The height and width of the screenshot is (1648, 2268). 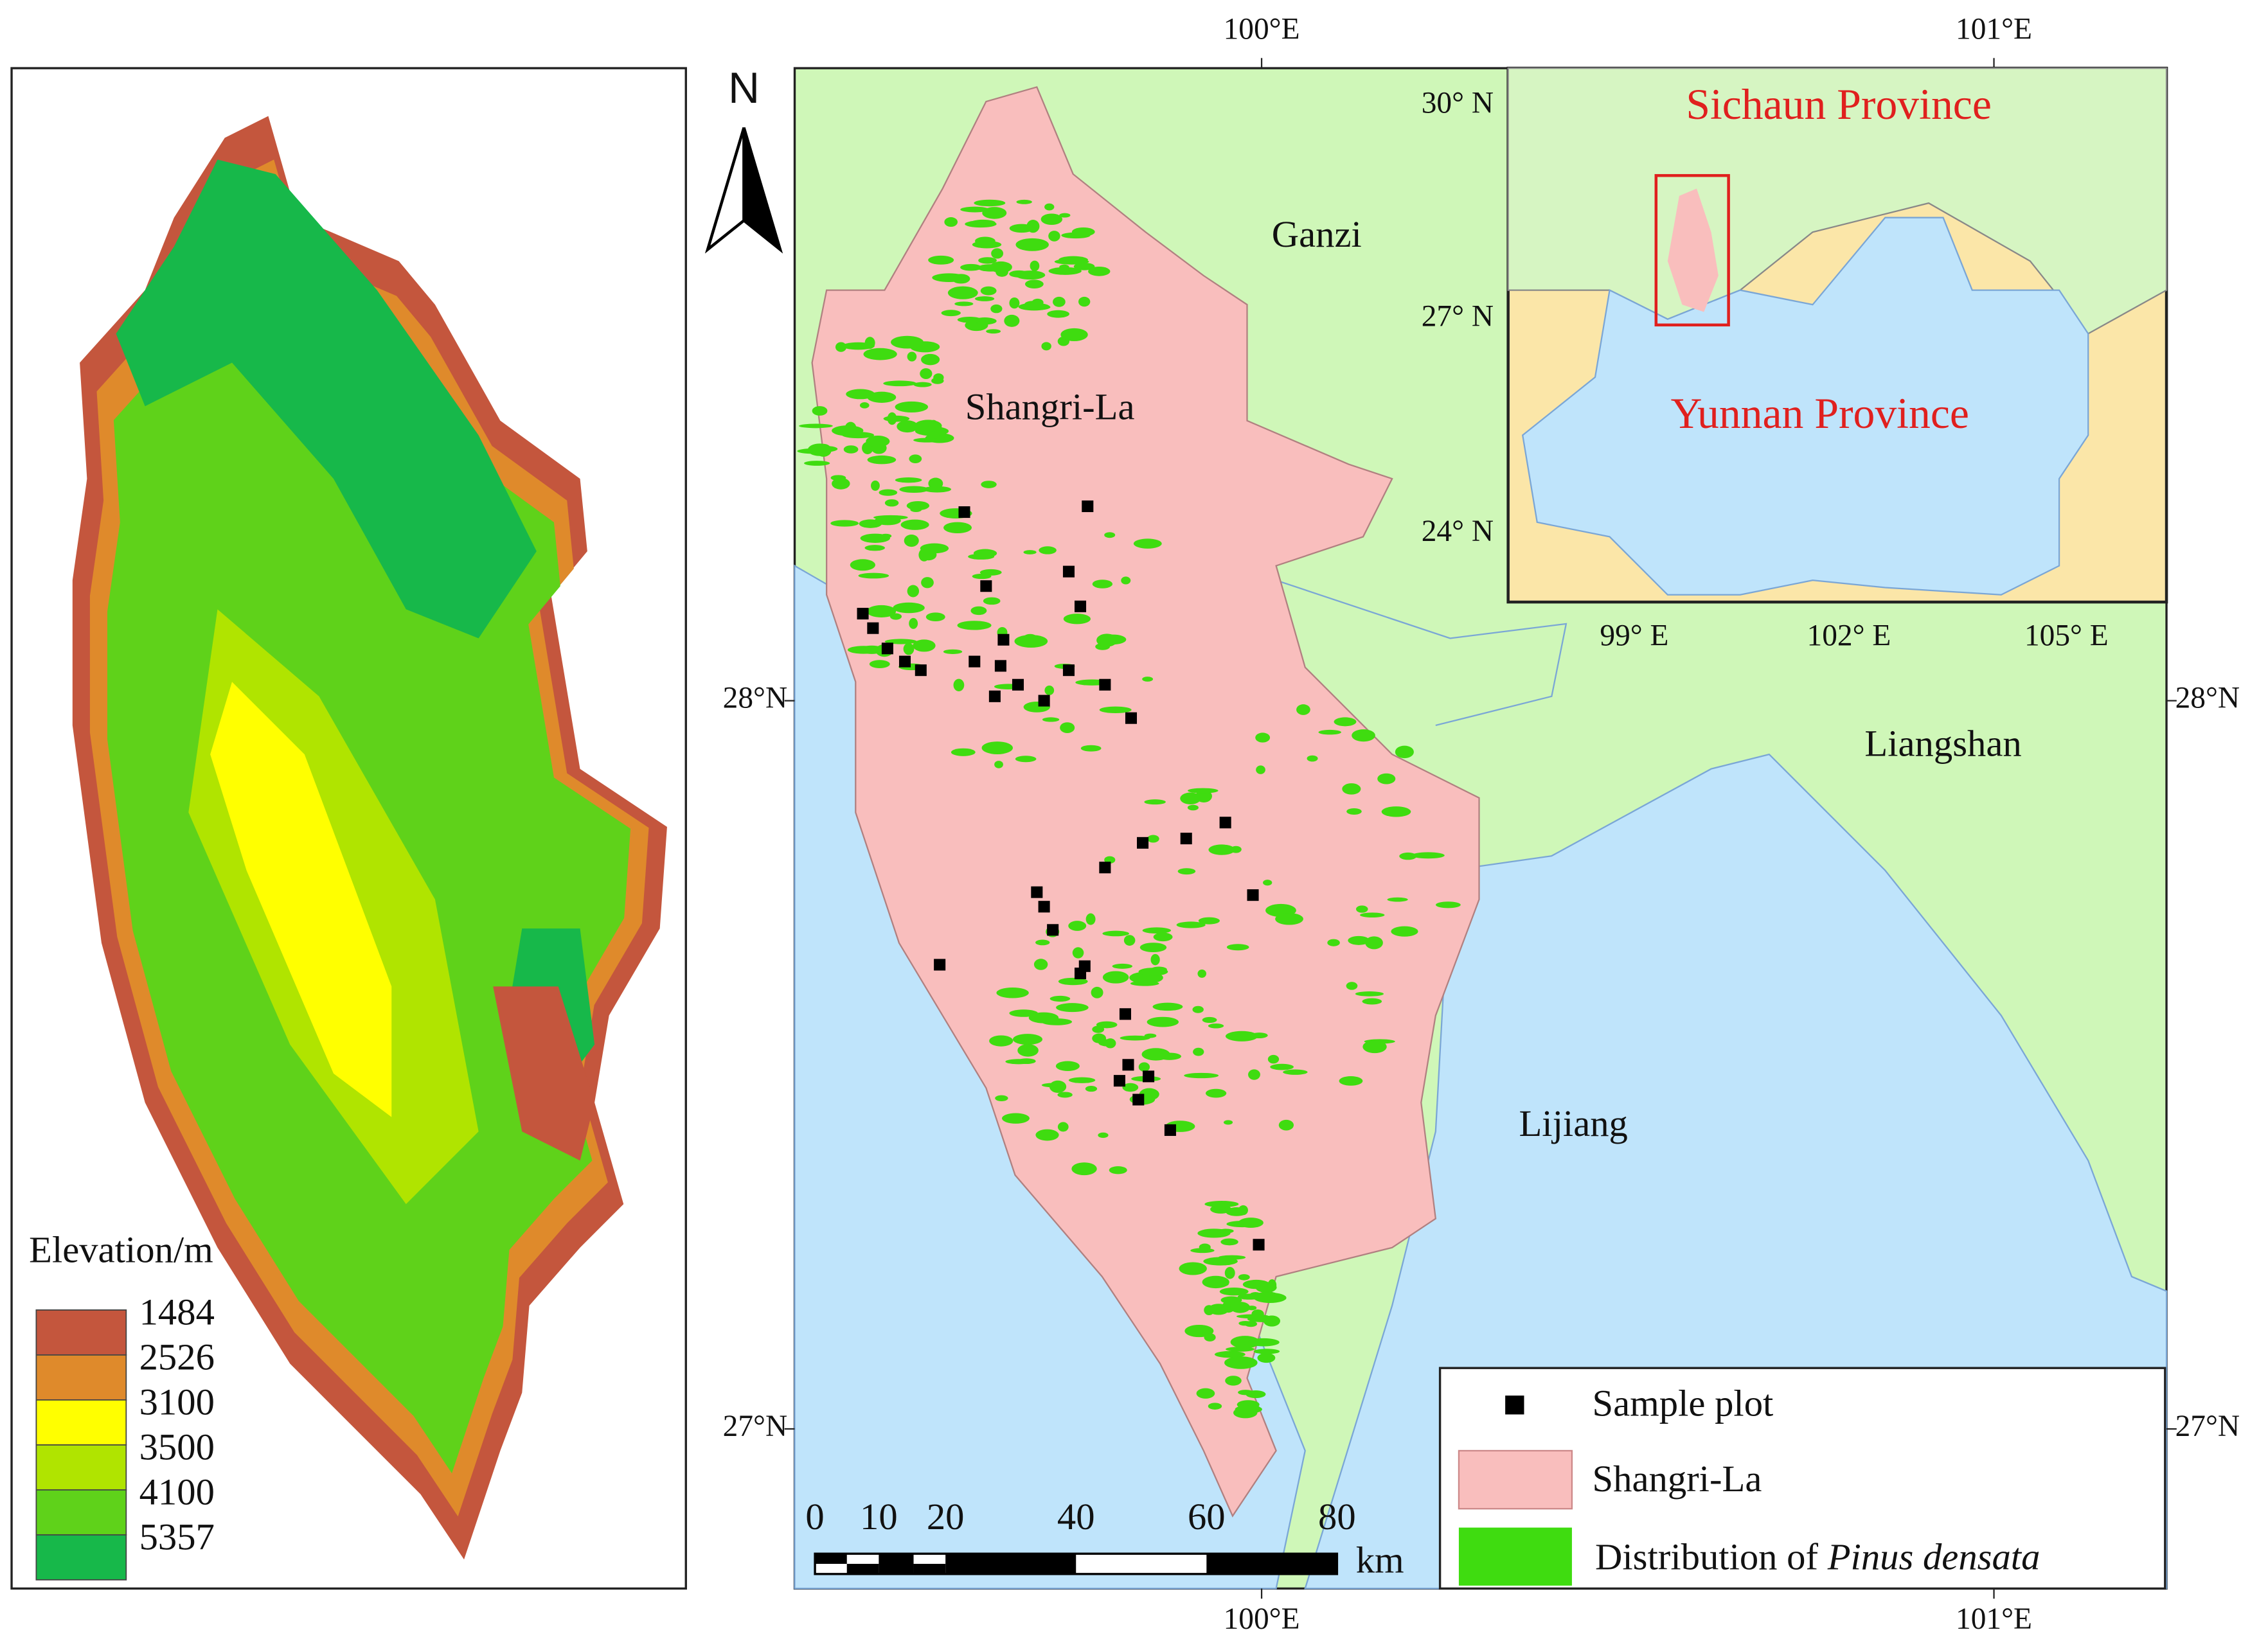 I want to click on elevation-label: 1484, so click(x=177, y=1312).